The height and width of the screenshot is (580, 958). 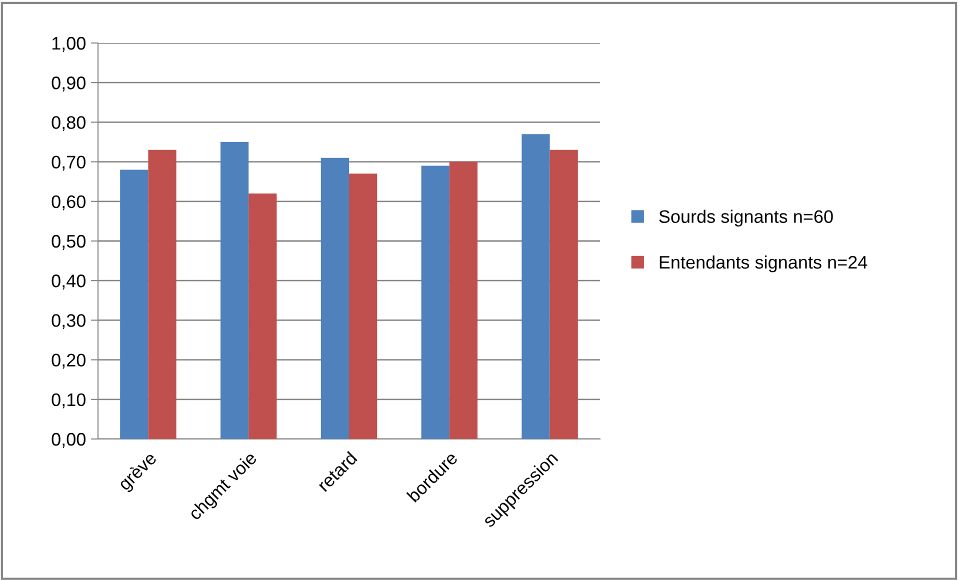 I want to click on y-tick-label: 0,90, so click(x=69, y=84).